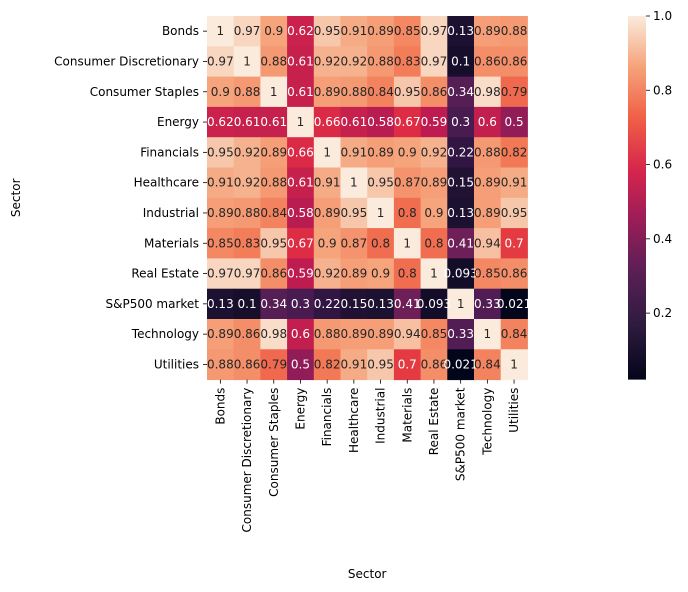 This screenshot has width=688, height=592. Describe the element at coordinates (407, 183) in the screenshot. I see `heatmap-cell-value: 0.87` at that location.